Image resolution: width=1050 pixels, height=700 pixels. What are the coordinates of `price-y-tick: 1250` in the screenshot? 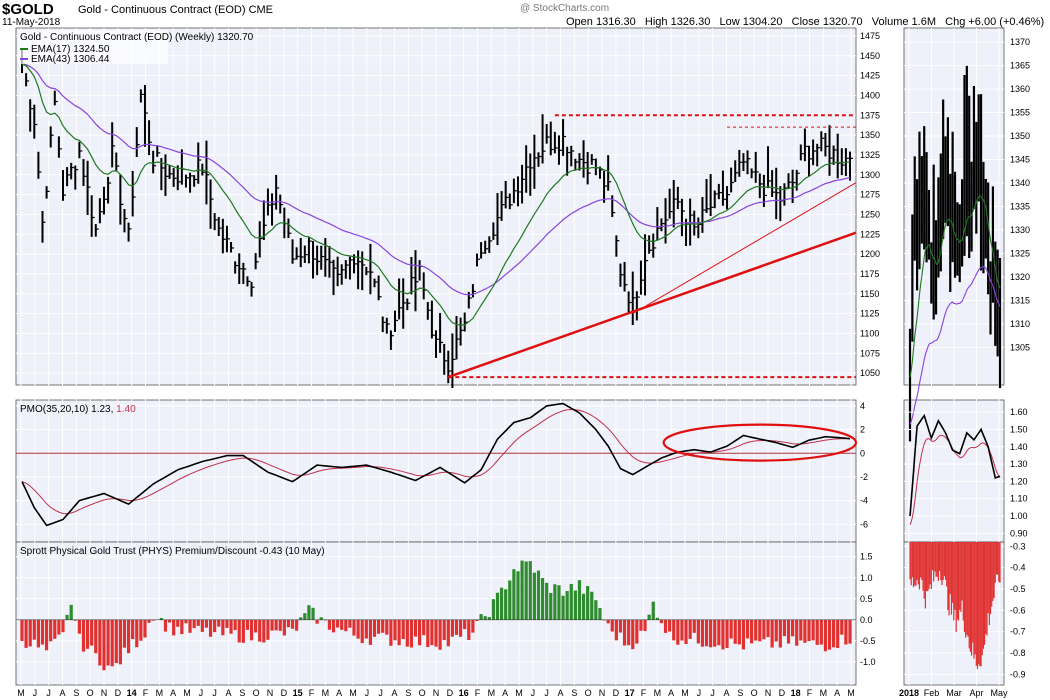 It's located at (870, 214).